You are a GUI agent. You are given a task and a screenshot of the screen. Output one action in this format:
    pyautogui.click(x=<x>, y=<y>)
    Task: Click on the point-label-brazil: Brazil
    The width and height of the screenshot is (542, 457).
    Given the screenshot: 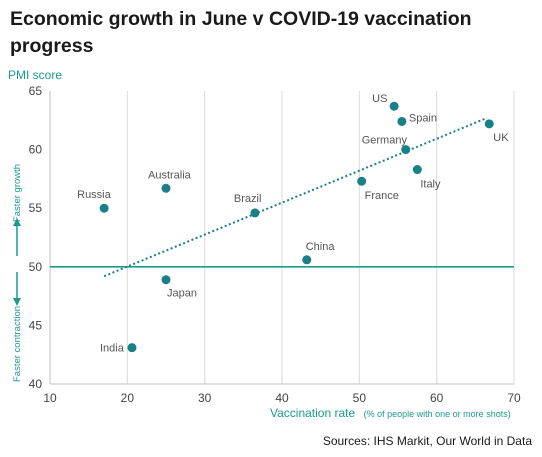 What is the action you would take?
    pyautogui.click(x=248, y=199)
    